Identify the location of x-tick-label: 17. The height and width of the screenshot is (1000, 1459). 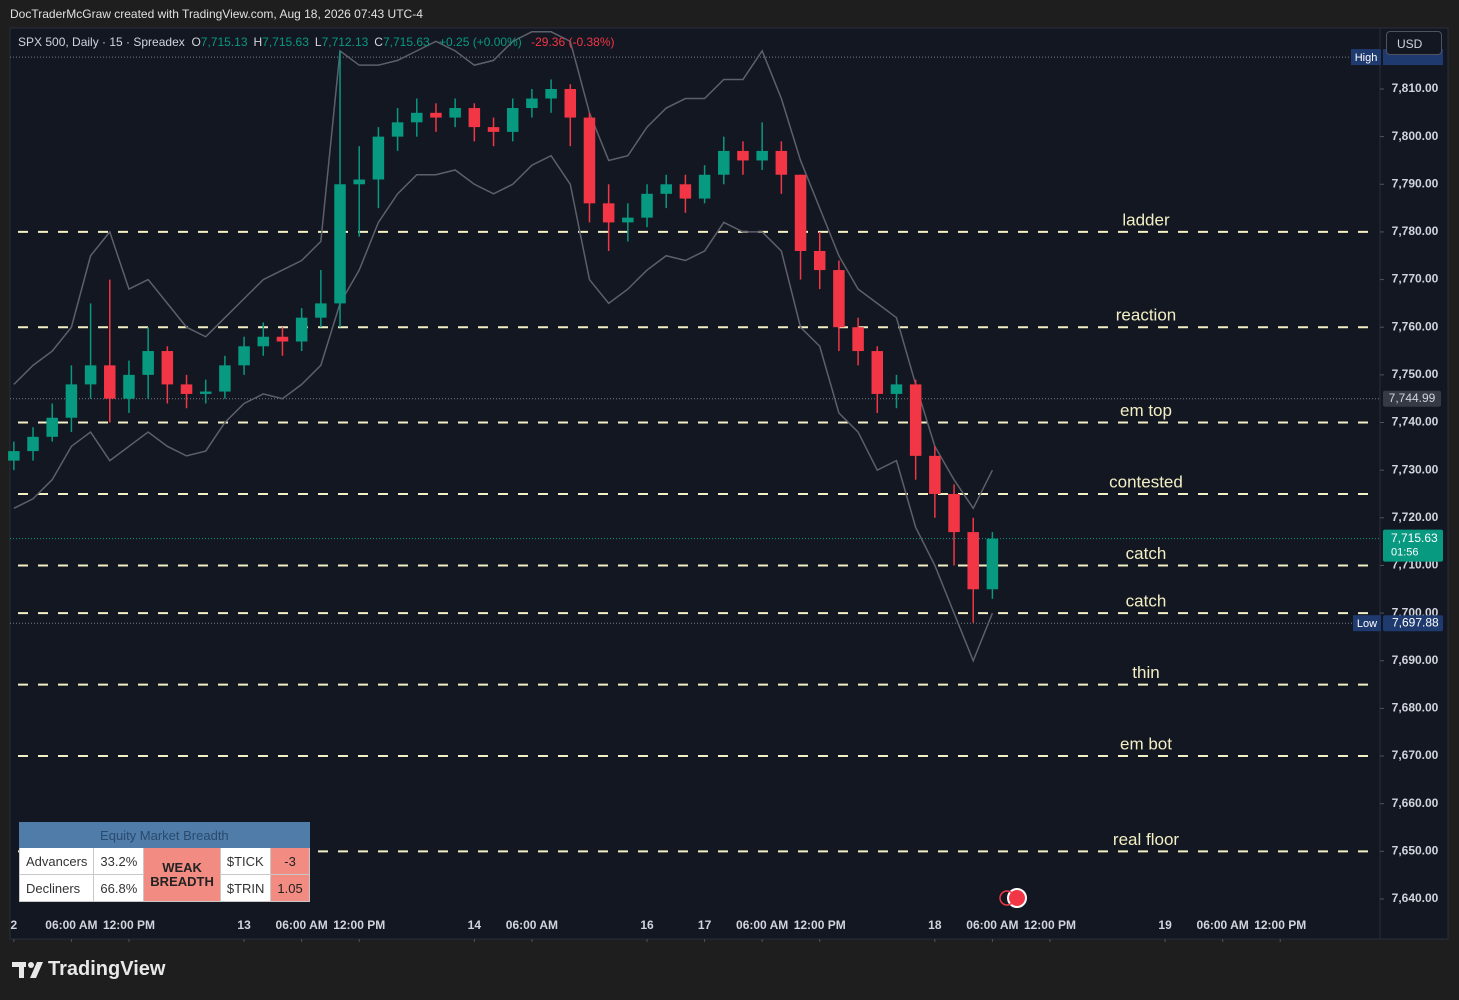
(705, 925).